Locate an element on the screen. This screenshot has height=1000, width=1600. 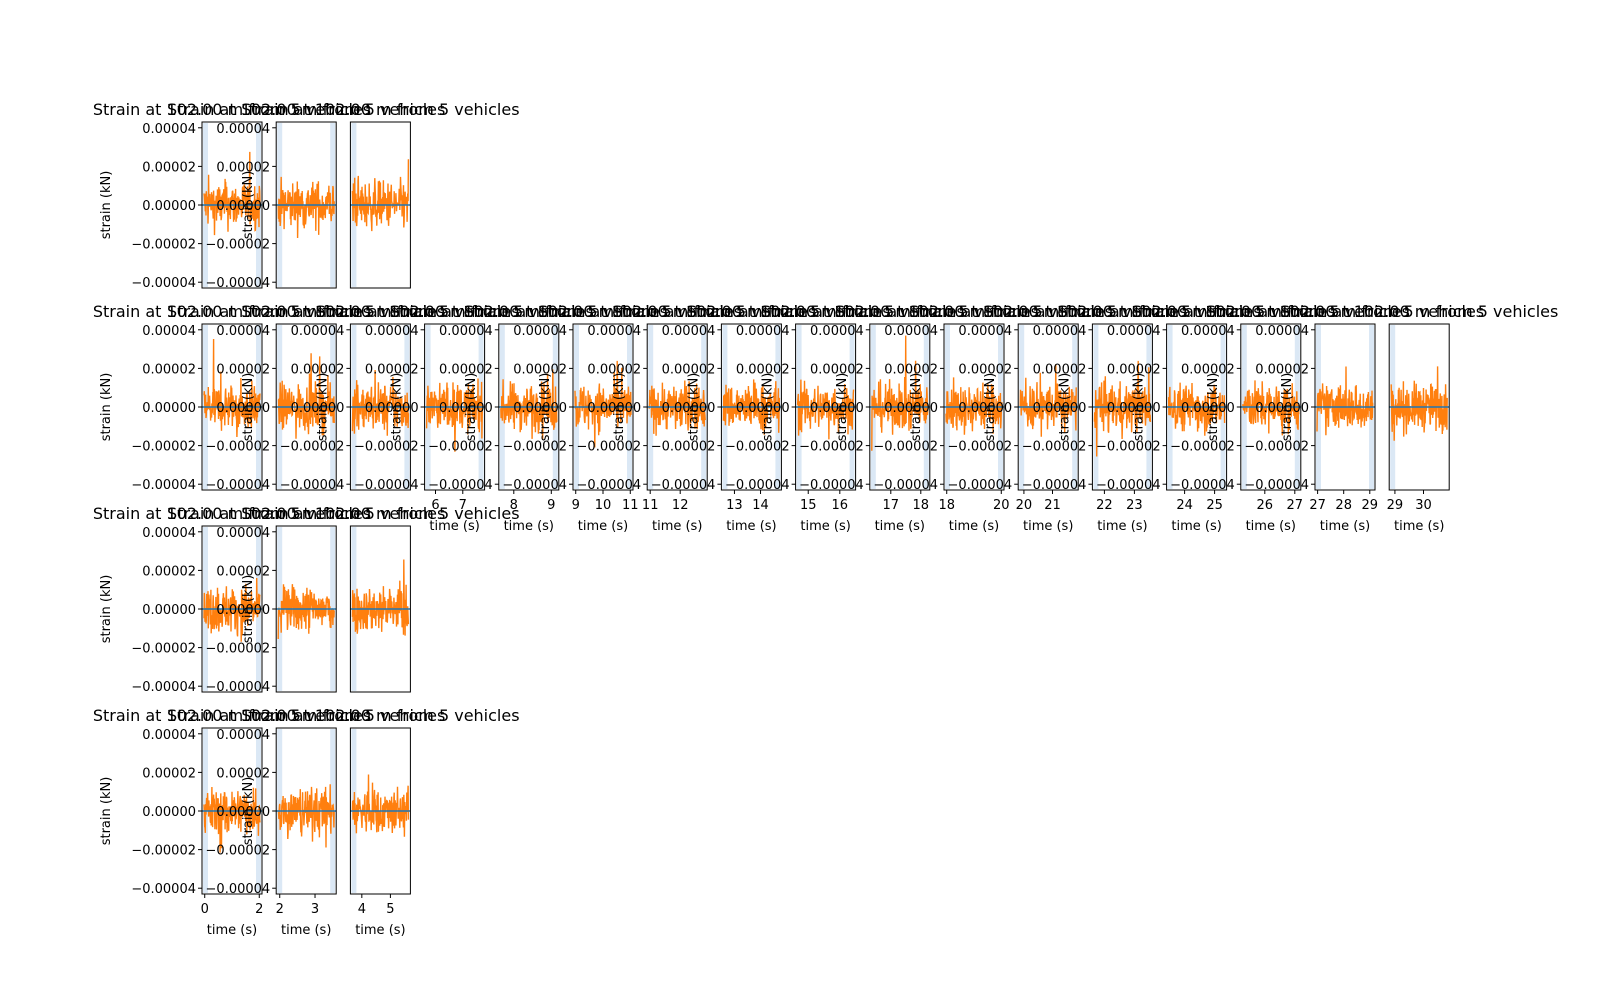
x-tick-label: 2 is located at coordinates (280, 909).